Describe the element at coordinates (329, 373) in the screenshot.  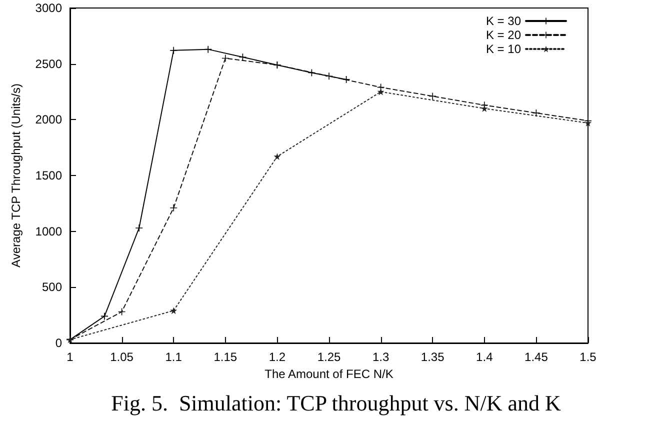
I see `x-axis-title: The Amount of FEC N/K` at that location.